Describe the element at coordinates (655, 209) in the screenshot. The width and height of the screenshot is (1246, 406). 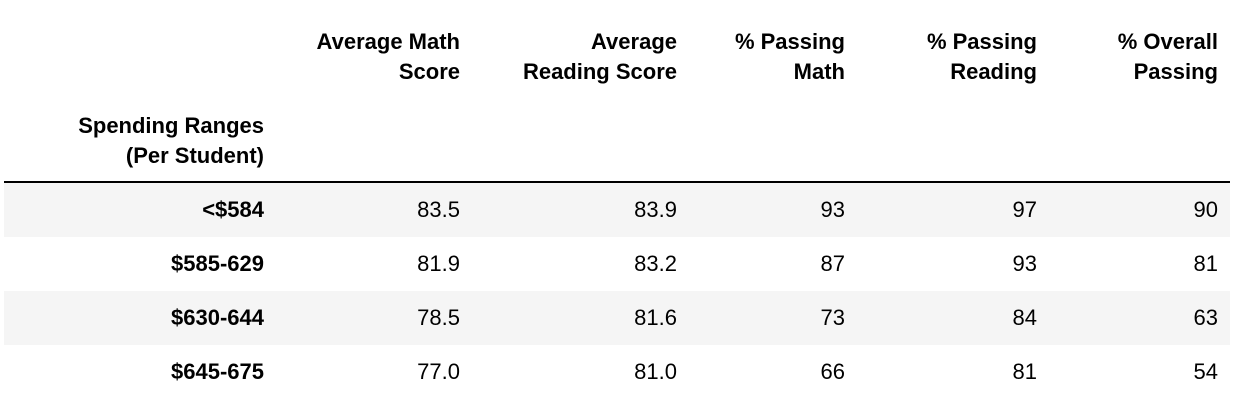
I see `cell-average-reading-score: 83.9` at that location.